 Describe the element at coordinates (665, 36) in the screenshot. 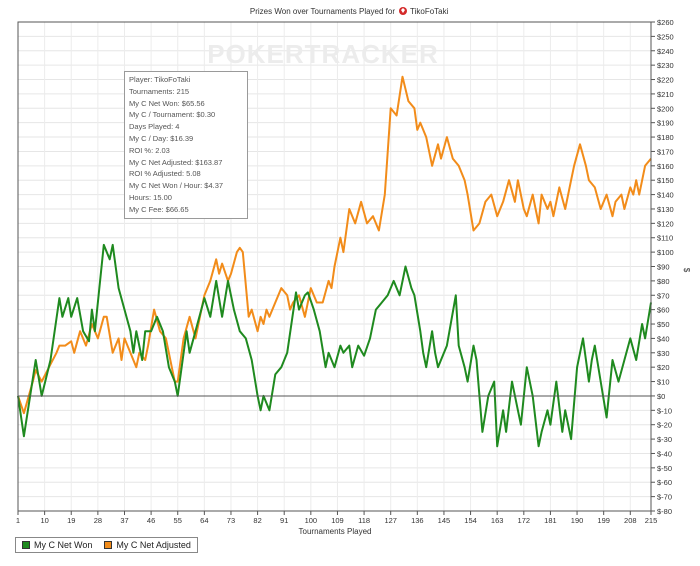

I see `y-tick-label: $250` at that location.